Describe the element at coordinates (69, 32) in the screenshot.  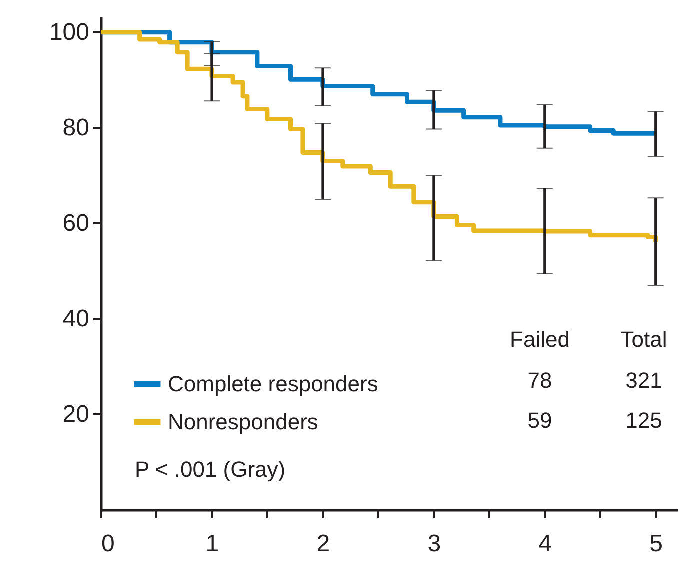
I see `y-tick-label: 100` at that location.